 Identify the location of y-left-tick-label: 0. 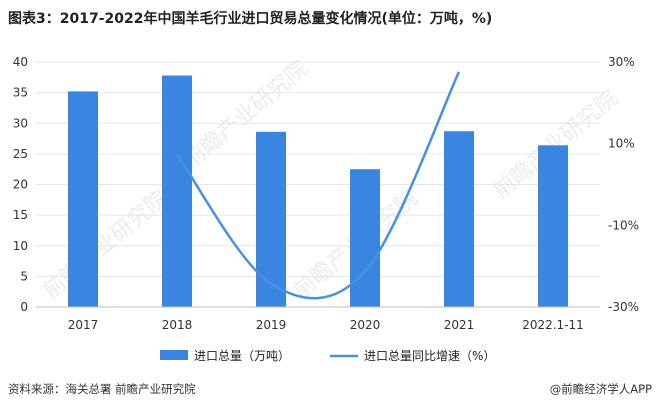
(24, 307).